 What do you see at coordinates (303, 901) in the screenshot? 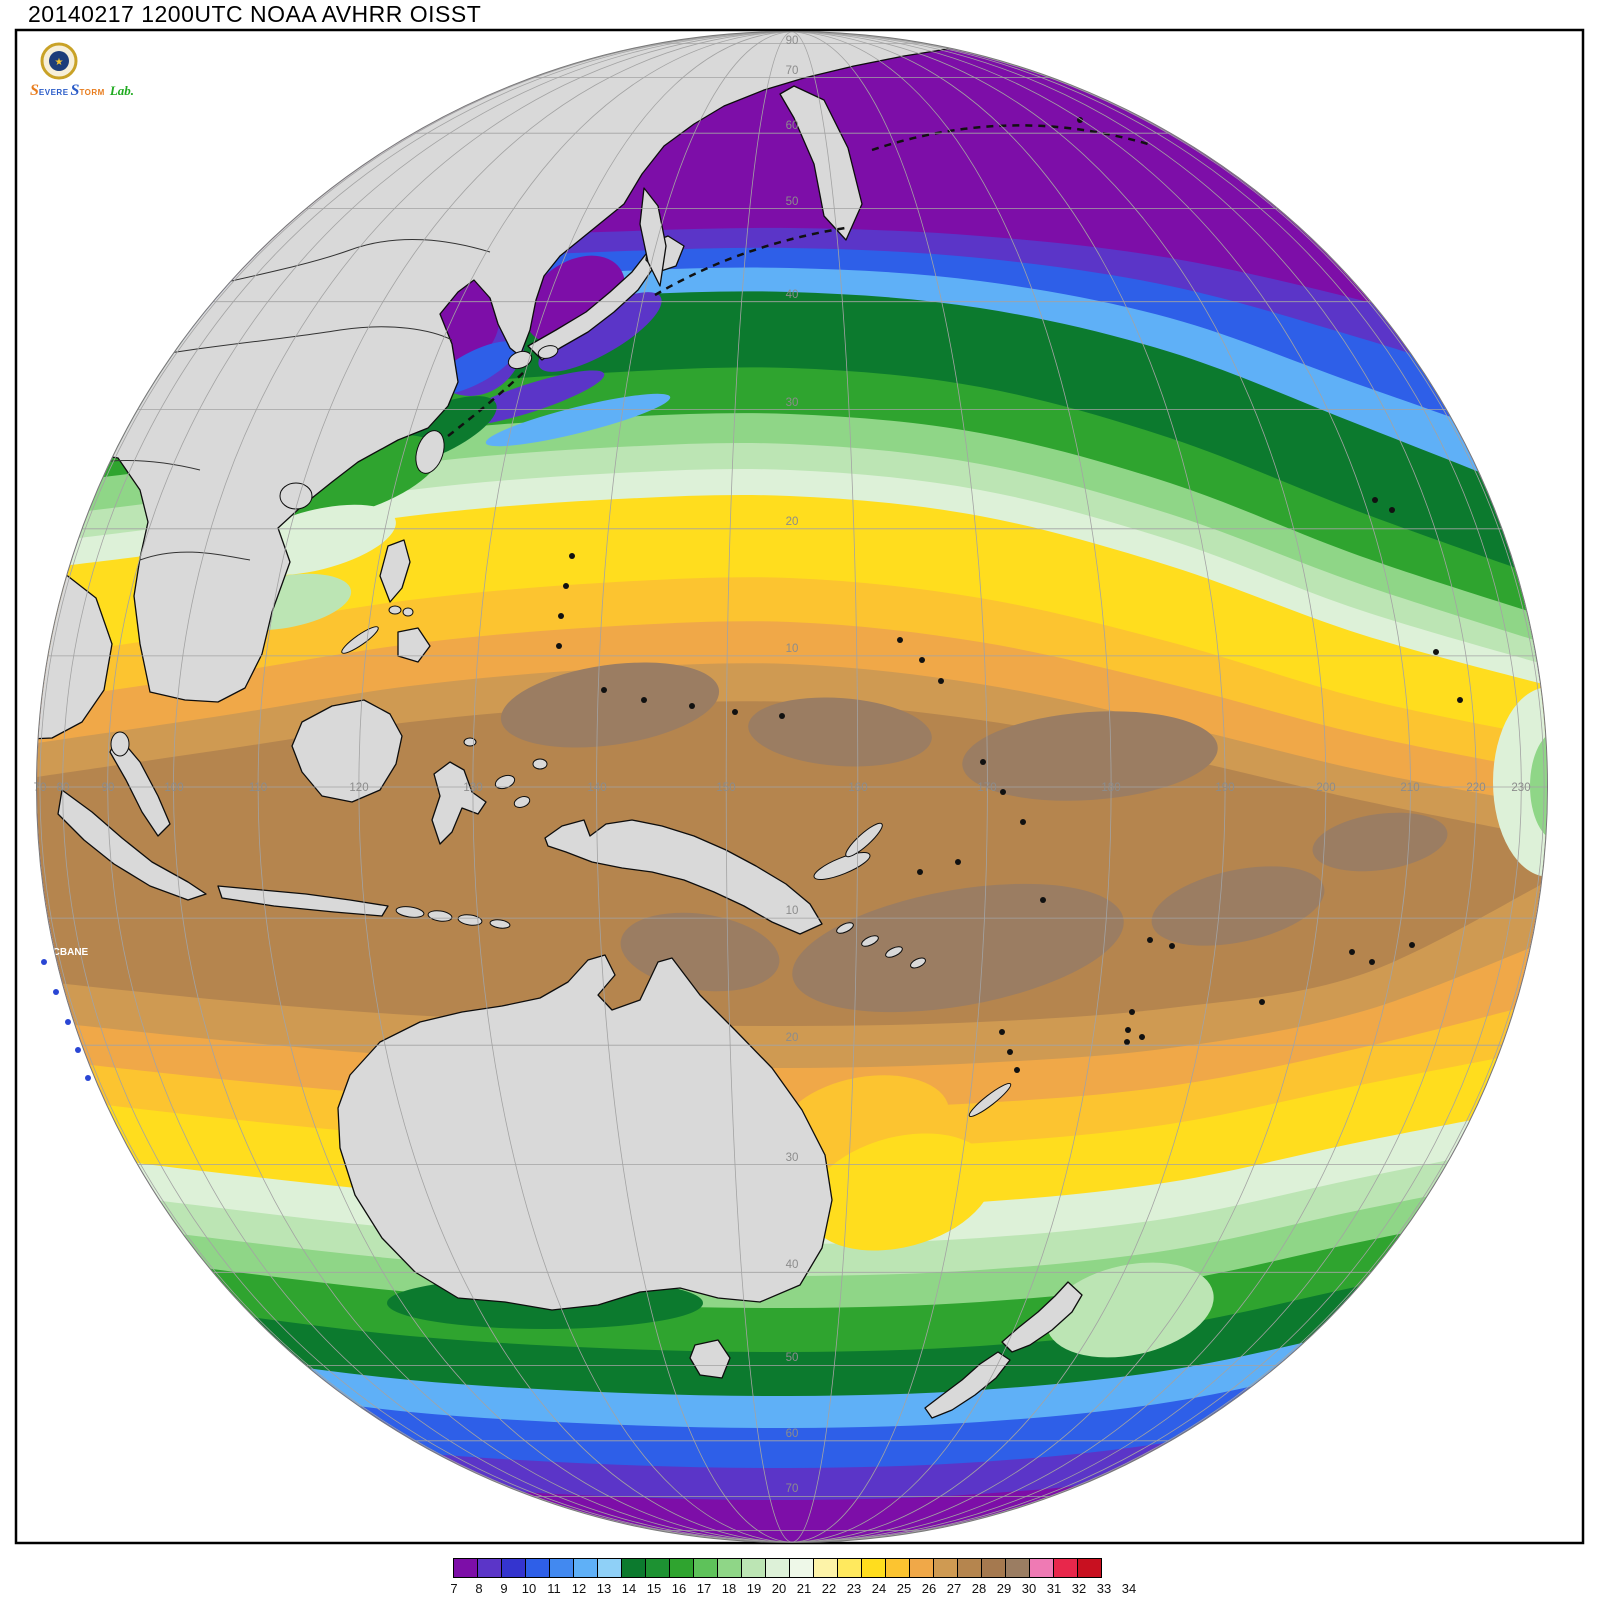
I see `landmass-java` at bounding box center [303, 901].